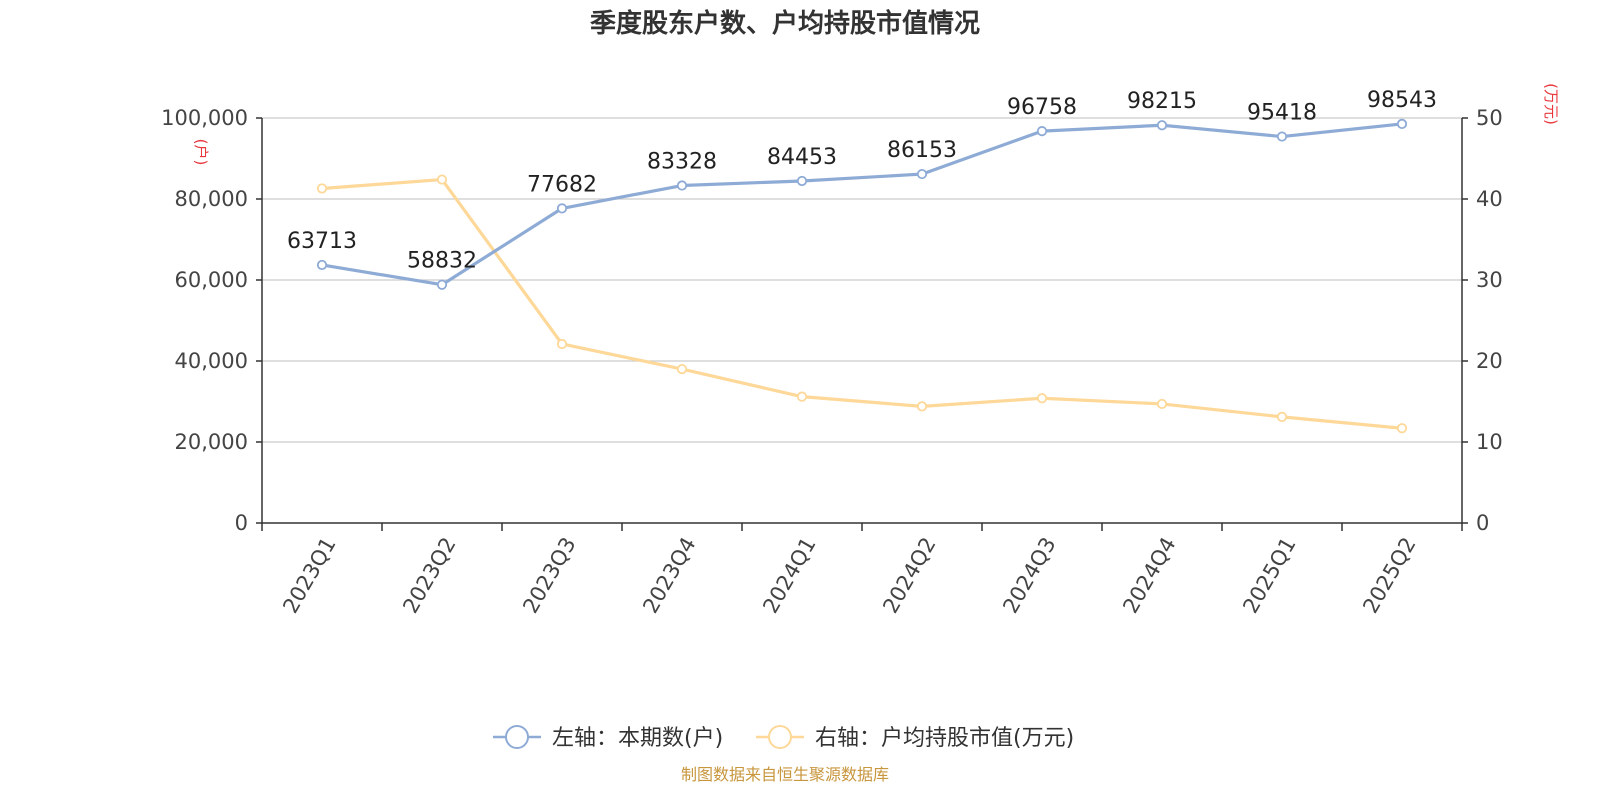  Describe the element at coordinates (211, 442) in the screenshot. I see `left-tick-label: 20,000` at that location.